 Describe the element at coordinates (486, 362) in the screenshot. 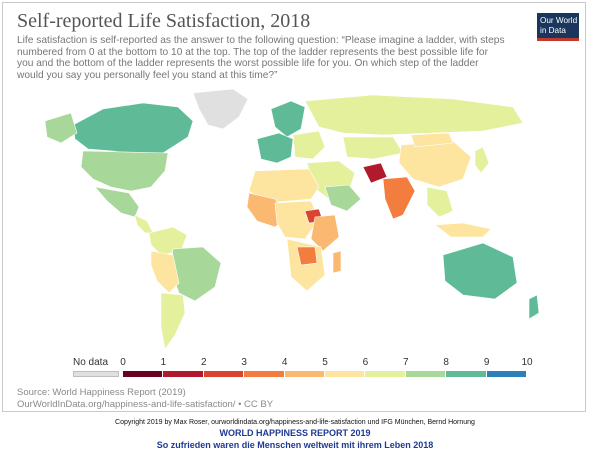

I see `legend-tick-9: 9` at that location.